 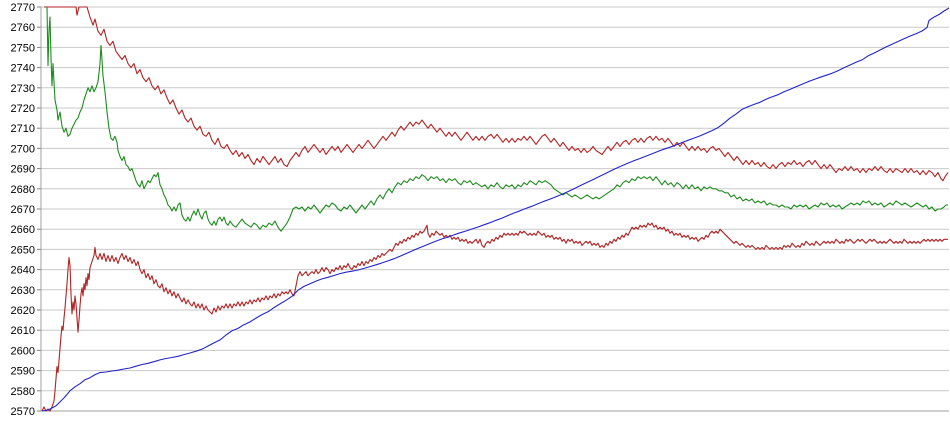 I want to click on y-axis-label: 2710, so click(x=23, y=129).